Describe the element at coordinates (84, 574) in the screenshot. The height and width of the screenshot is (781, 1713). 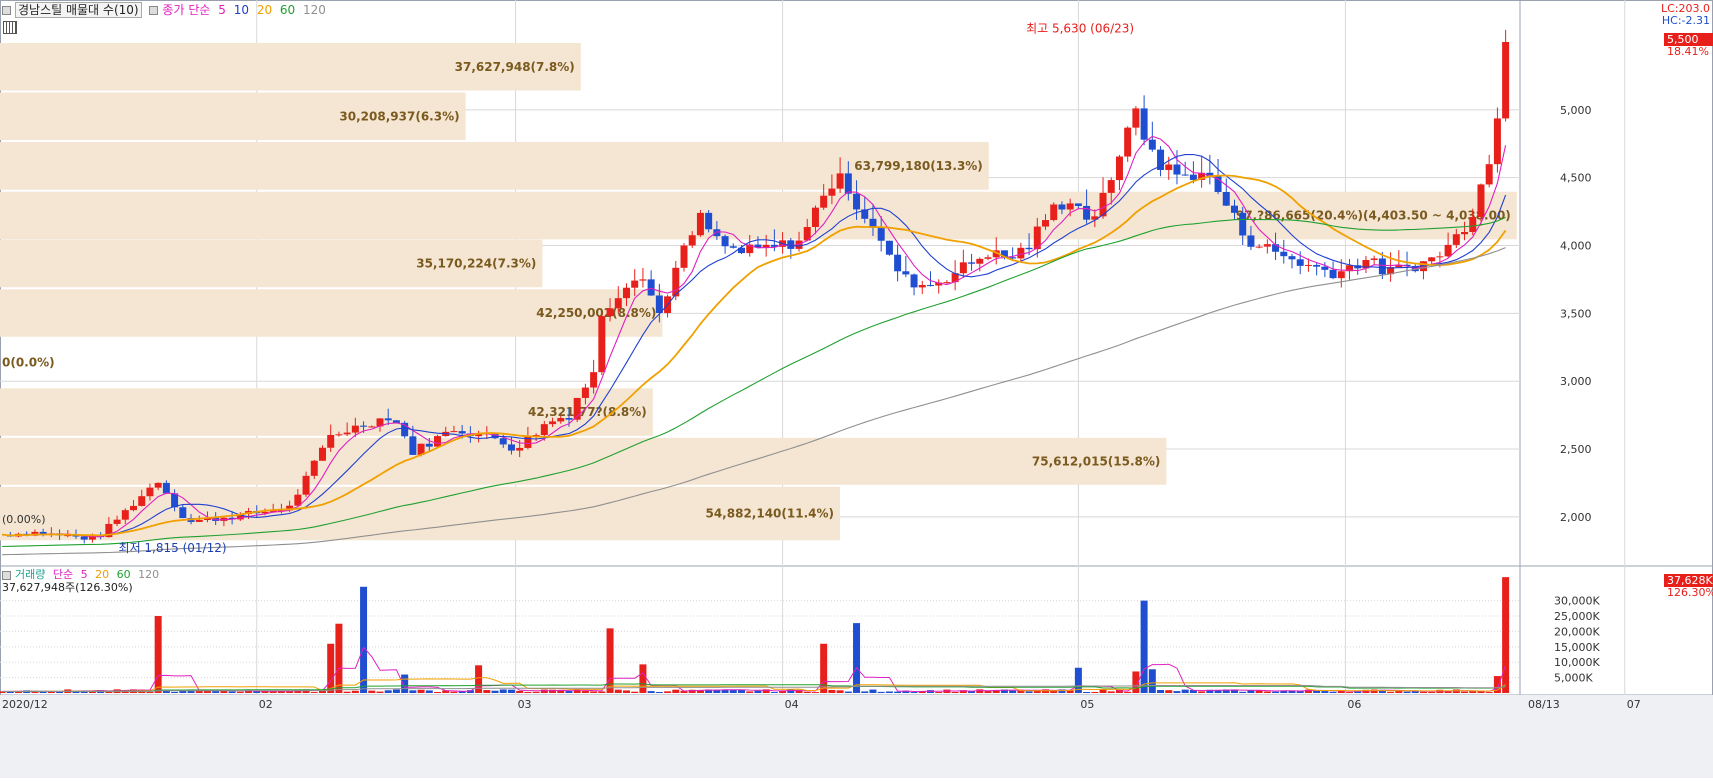
I see `vol-ma-5-label: 5` at that location.